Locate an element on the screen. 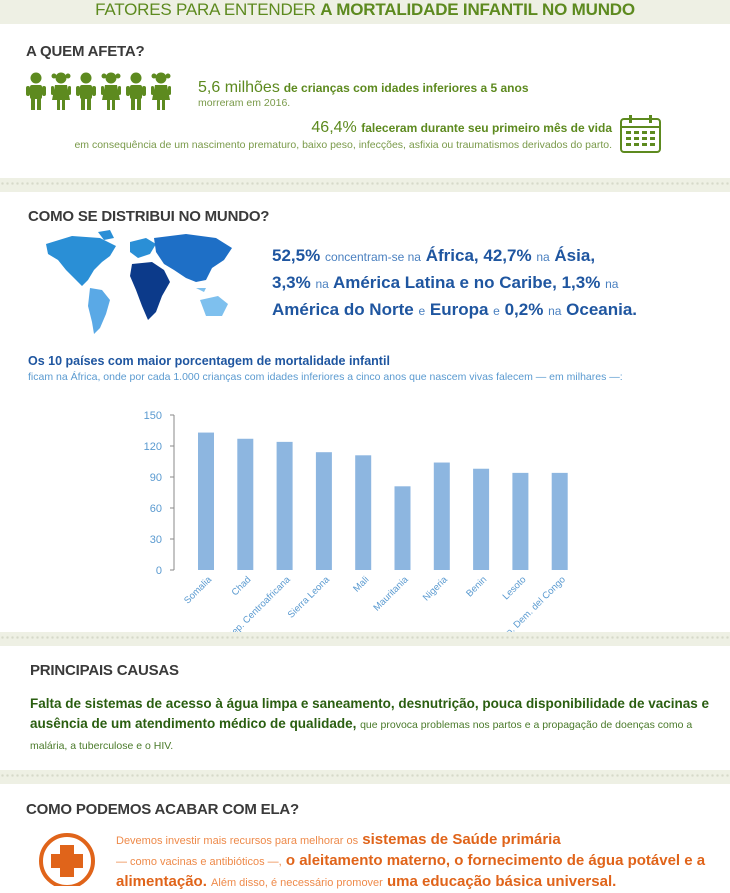 The image size is (730, 893). title-part2: A MORTALIDADE INFANTIL NO MUNDO is located at coordinates (477, 9).